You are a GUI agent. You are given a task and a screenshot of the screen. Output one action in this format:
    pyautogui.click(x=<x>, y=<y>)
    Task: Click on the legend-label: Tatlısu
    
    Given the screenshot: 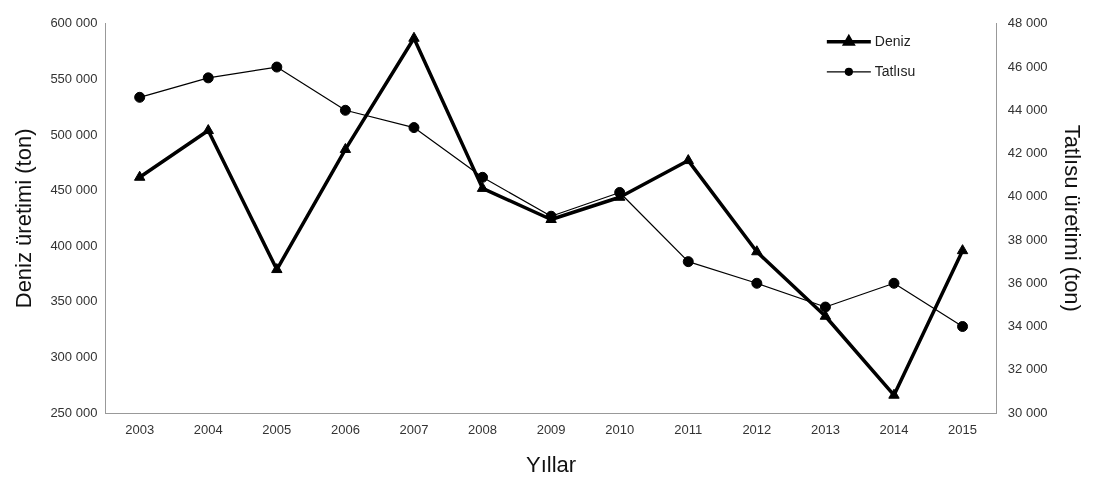 What is the action you would take?
    pyautogui.click(x=895, y=70)
    